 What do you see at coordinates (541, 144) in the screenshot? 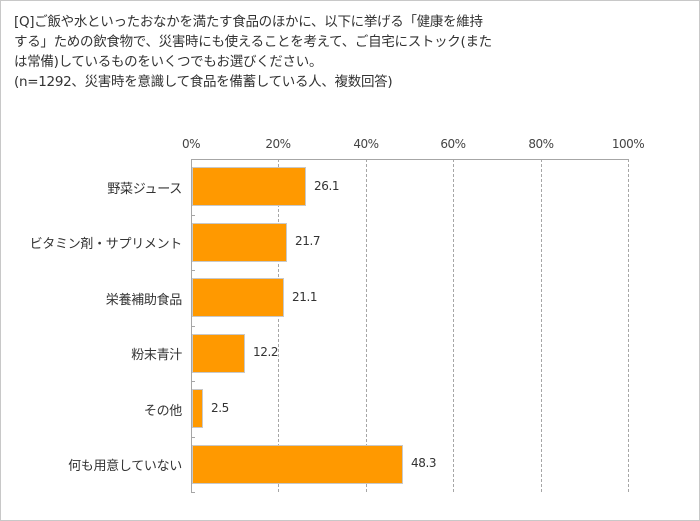
I see `x-tick-label: 80%` at bounding box center [541, 144].